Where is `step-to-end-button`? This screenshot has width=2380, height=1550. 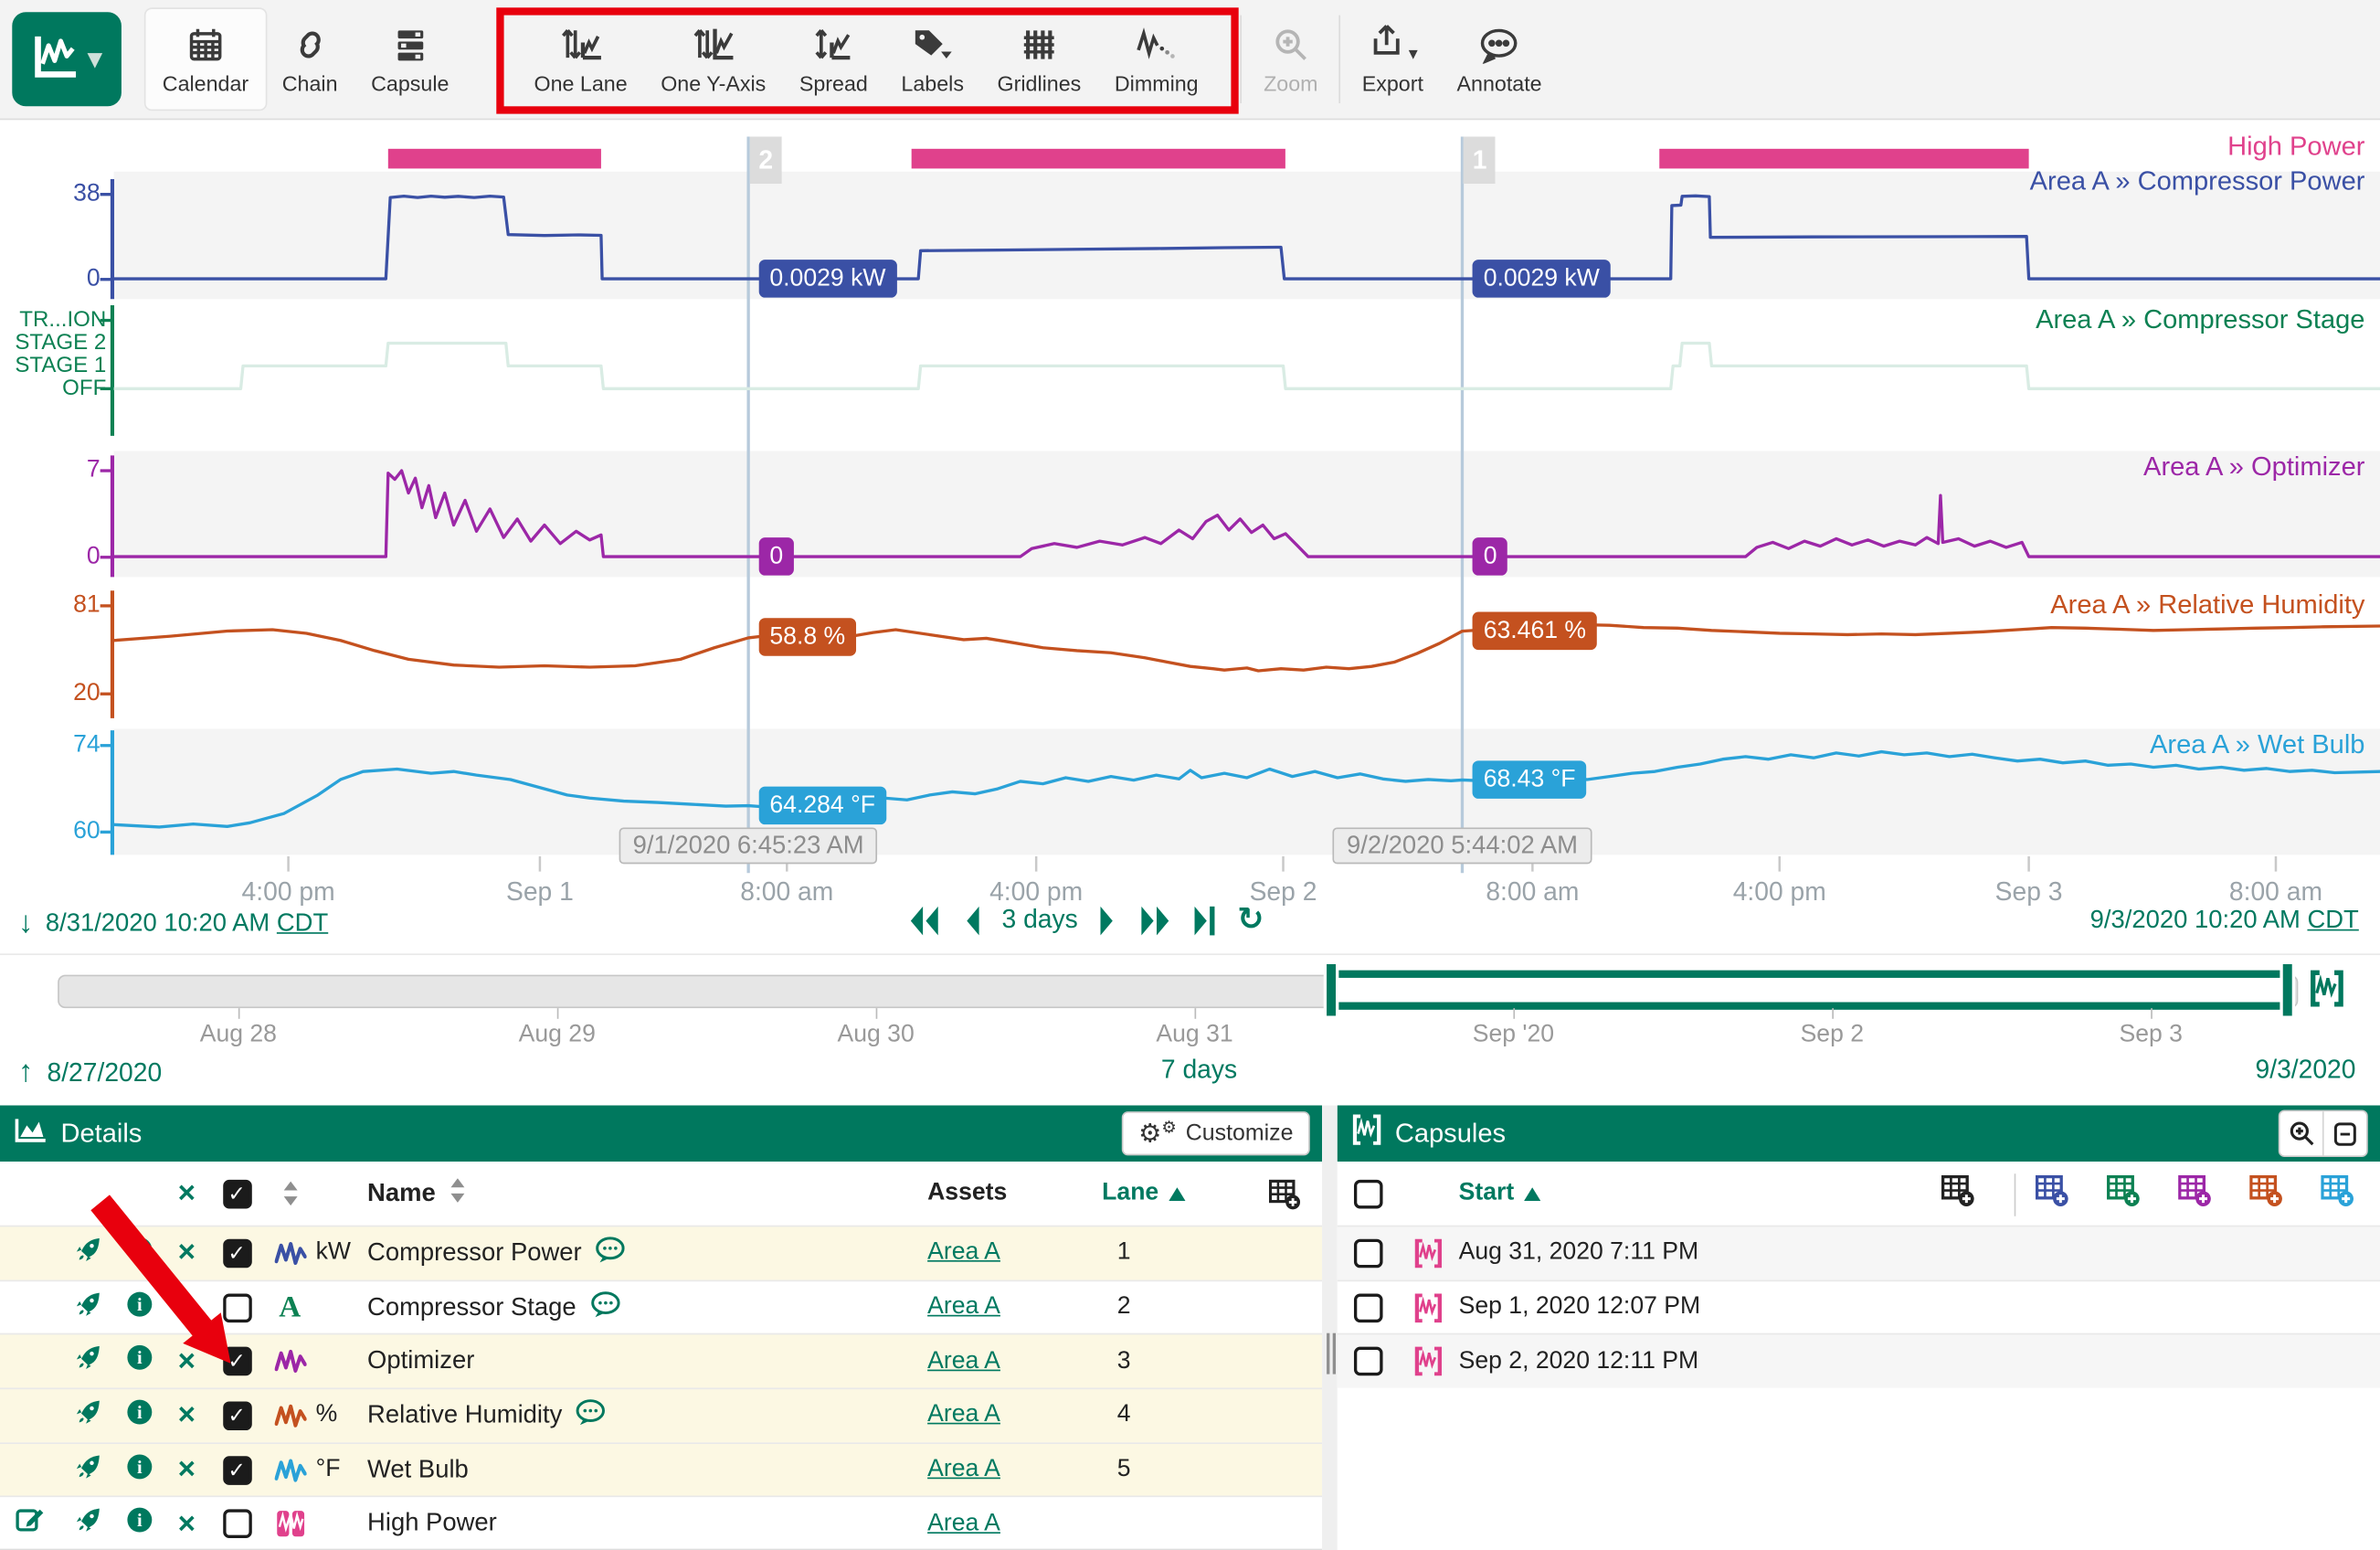
step-to-end-button is located at coordinates (1204, 920).